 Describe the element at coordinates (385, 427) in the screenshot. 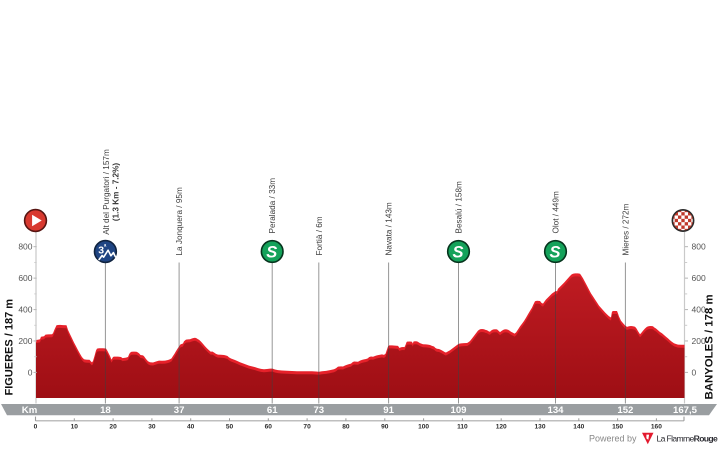

I see `svg-text: 90` at that location.